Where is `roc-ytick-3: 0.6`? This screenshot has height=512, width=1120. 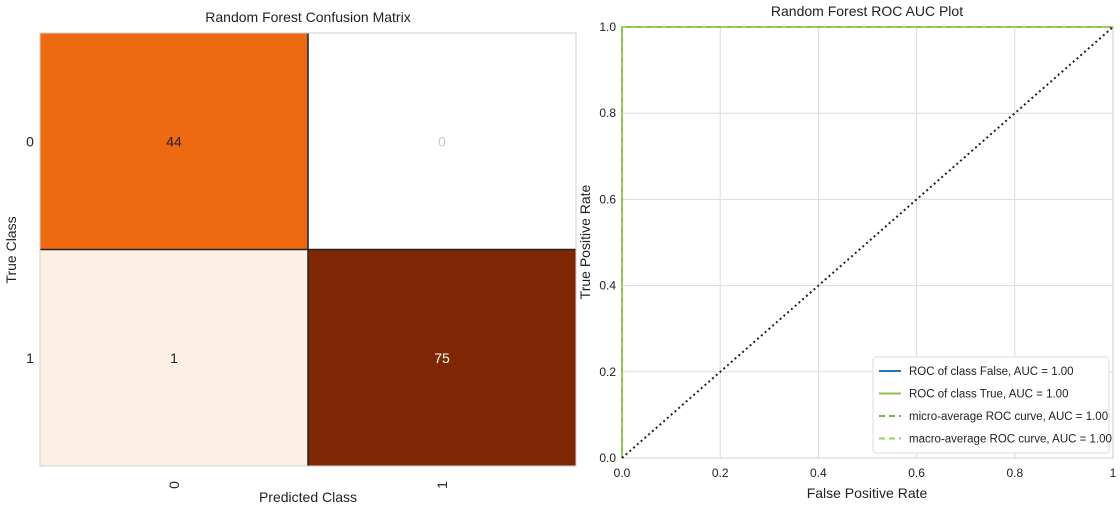 roc-ytick-3: 0.6 is located at coordinates (607, 199).